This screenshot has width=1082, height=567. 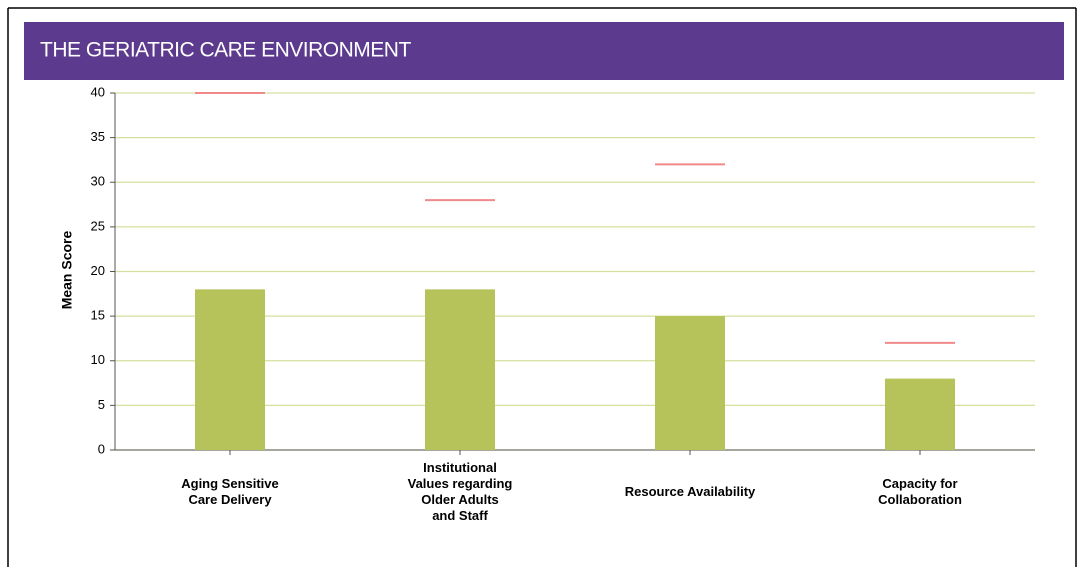 I want to click on y-tick-label: 5, so click(x=101, y=404).